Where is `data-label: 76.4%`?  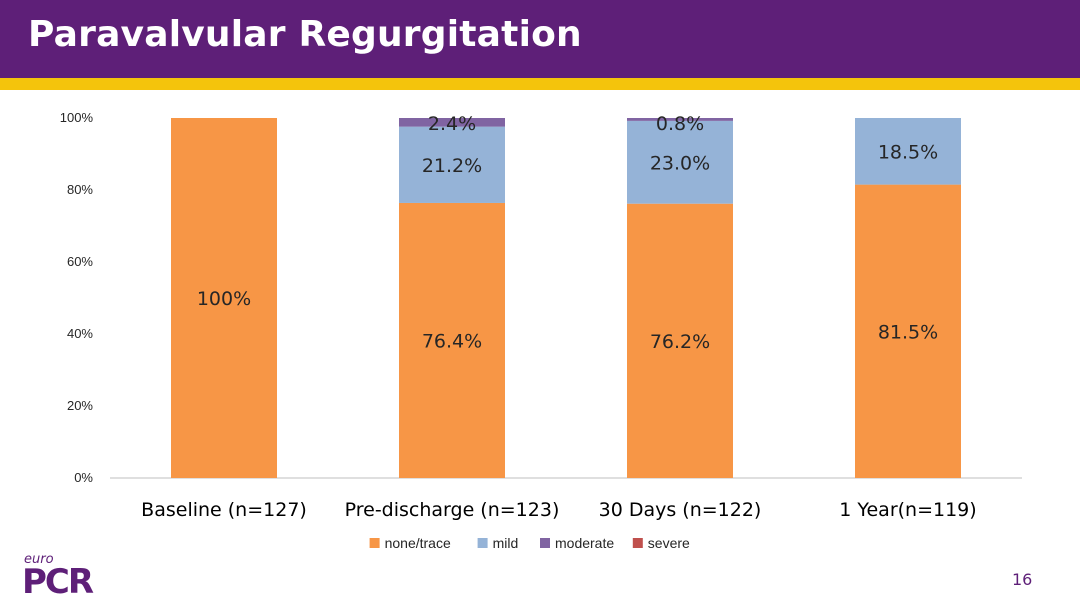
data-label: 76.4% is located at coordinates (452, 341).